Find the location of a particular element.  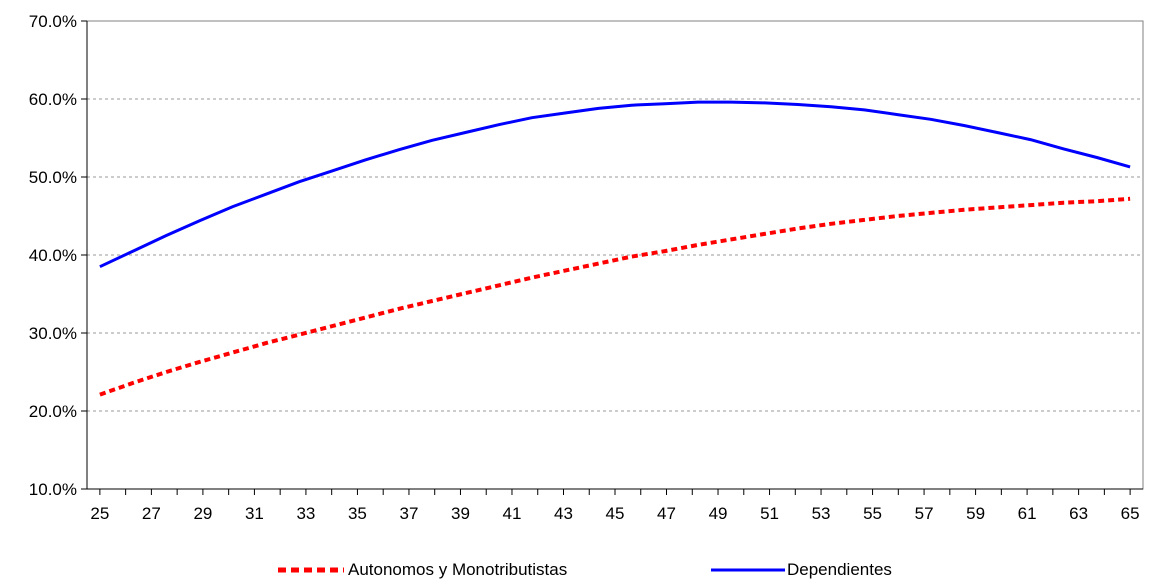

y-tick-label: 40.0% is located at coordinates (53, 255).